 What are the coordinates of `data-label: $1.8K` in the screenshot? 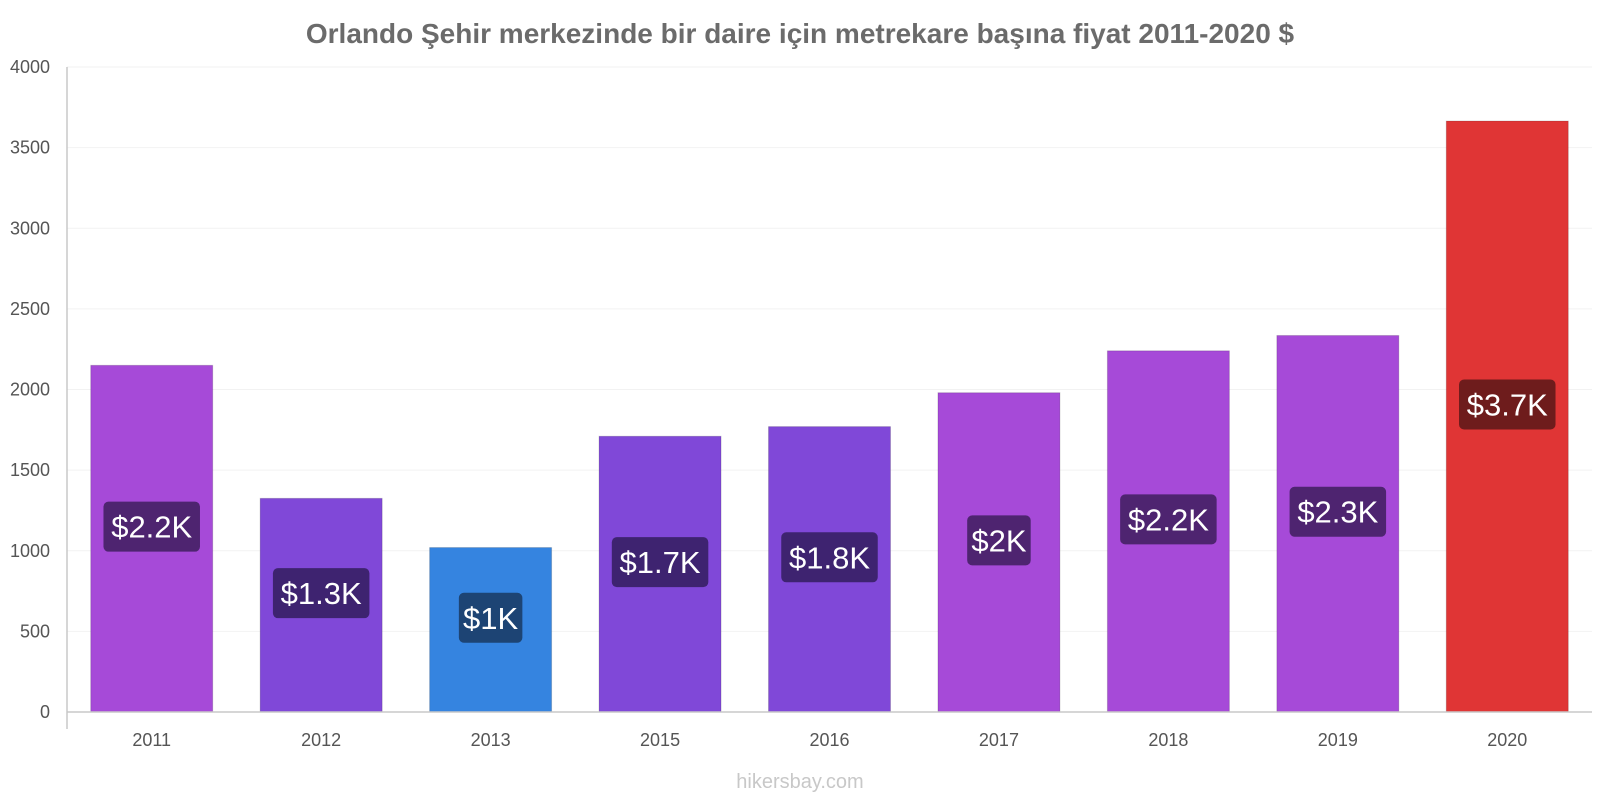 It's located at (829, 557).